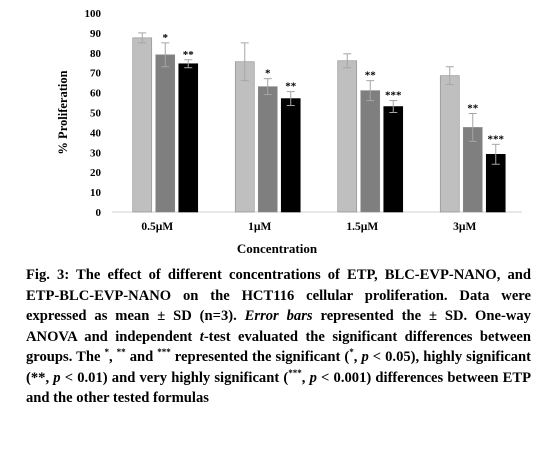 This screenshot has height=452, width=549. Describe the element at coordinates (313, 377) in the screenshot. I see `caption-p3: p` at that location.